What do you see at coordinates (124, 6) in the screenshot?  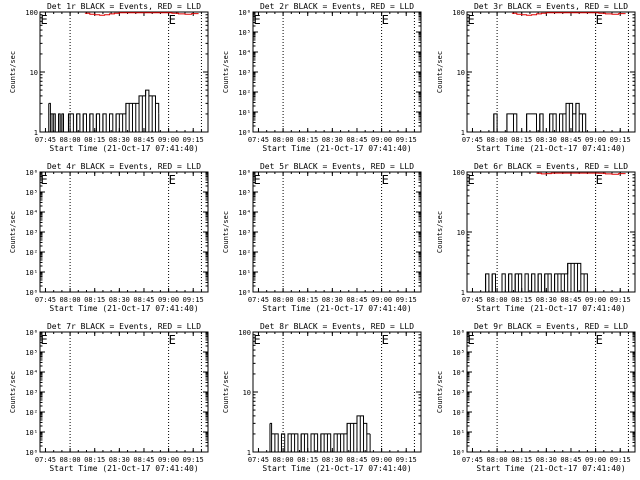 I see `panel-title: Det 1r BLACK = Events, RED = LLD` at bounding box center [124, 6].